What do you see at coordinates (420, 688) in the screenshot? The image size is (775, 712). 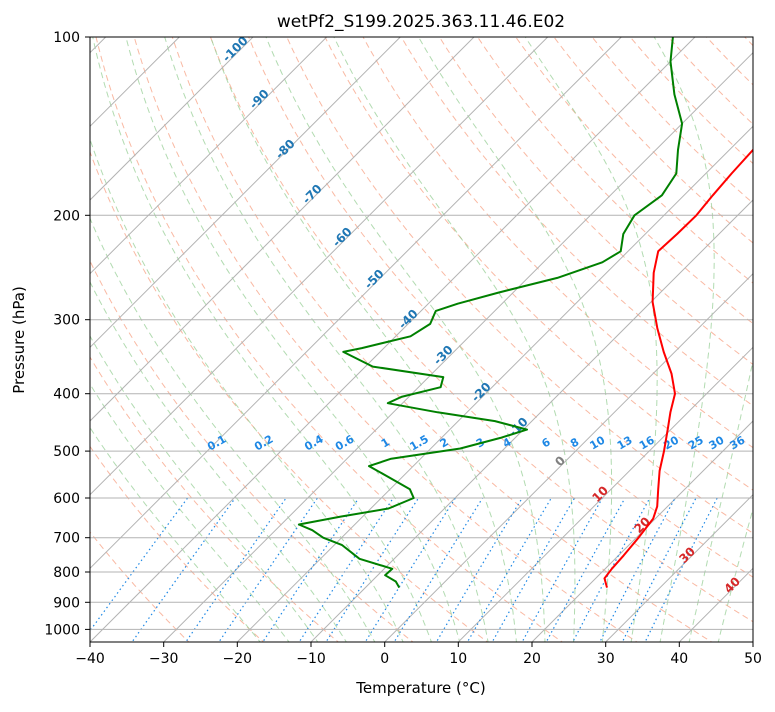 I see `x-axis-label: Temperature (°C)` at bounding box center [420, 688].